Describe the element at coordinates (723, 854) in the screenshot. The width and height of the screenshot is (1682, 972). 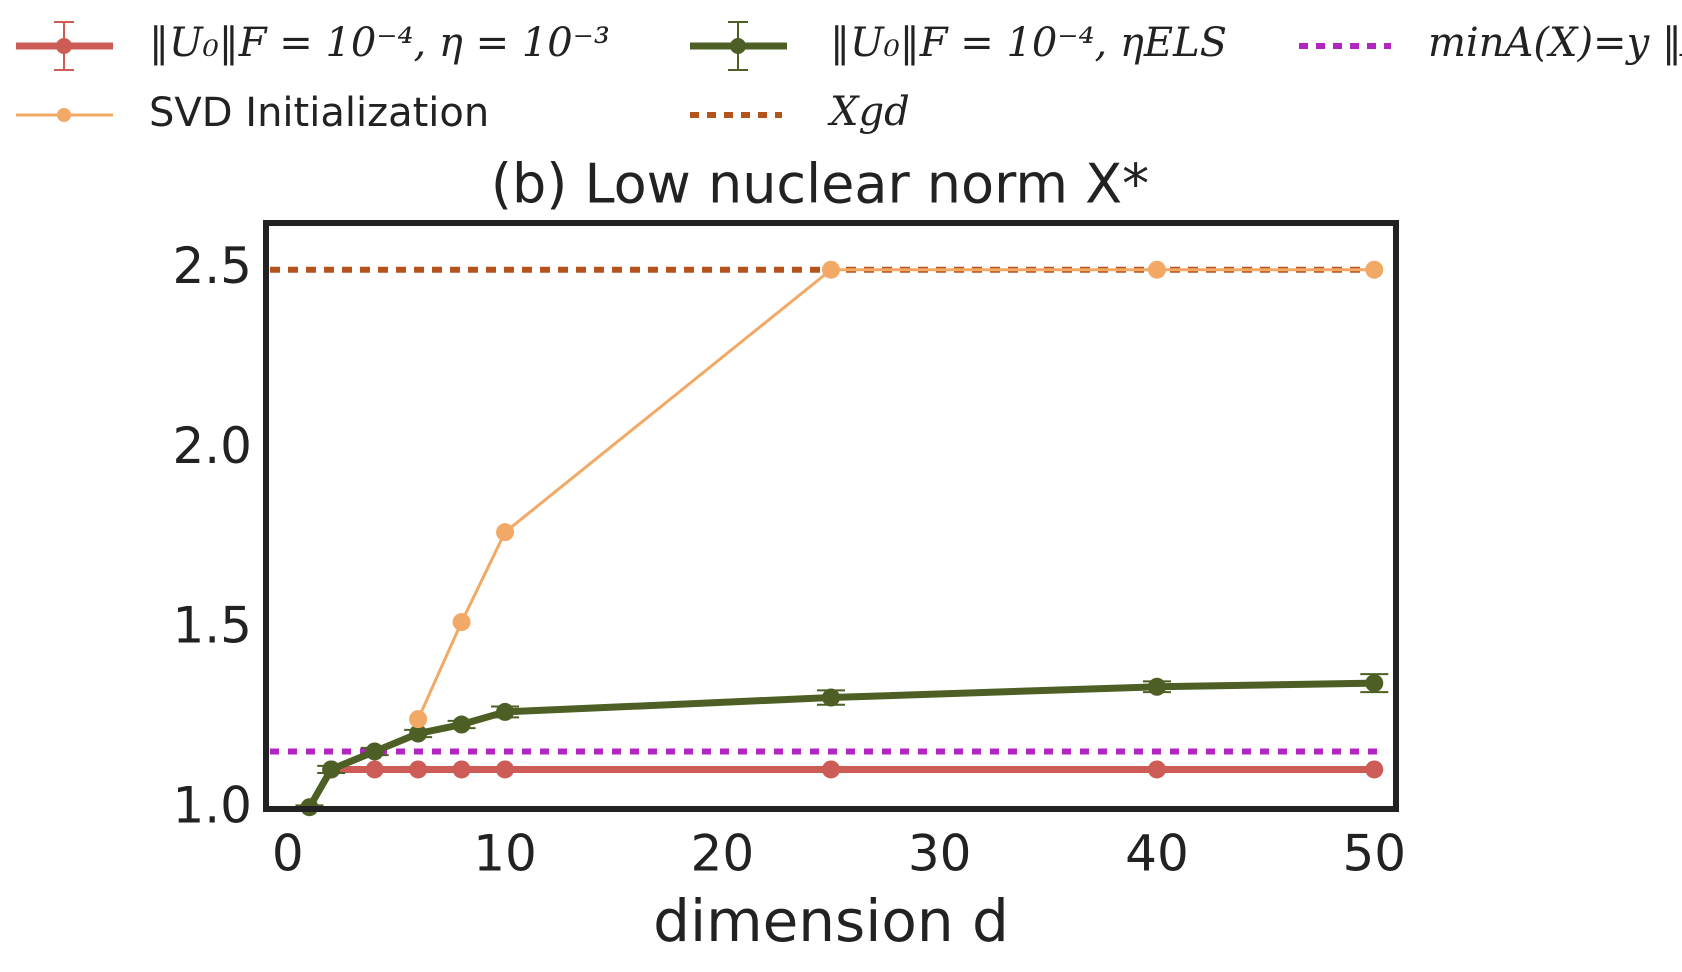
I see `x-tick-label: 20` at that location.